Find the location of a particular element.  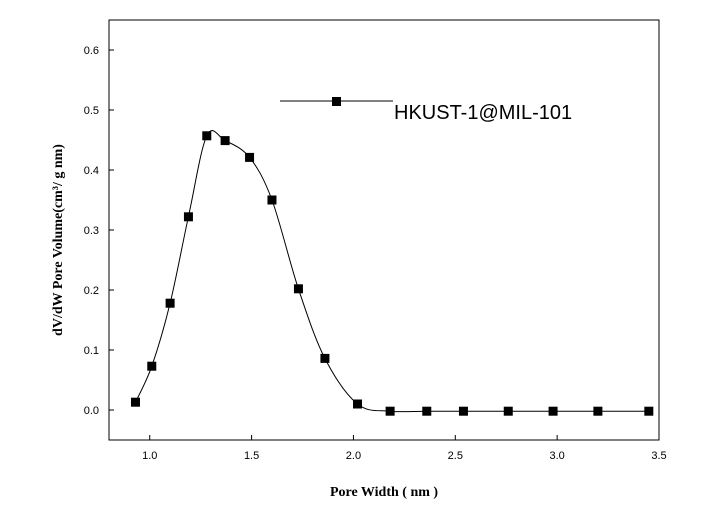

x-tick-label: 1.5 is located at coordinates (251, 456).